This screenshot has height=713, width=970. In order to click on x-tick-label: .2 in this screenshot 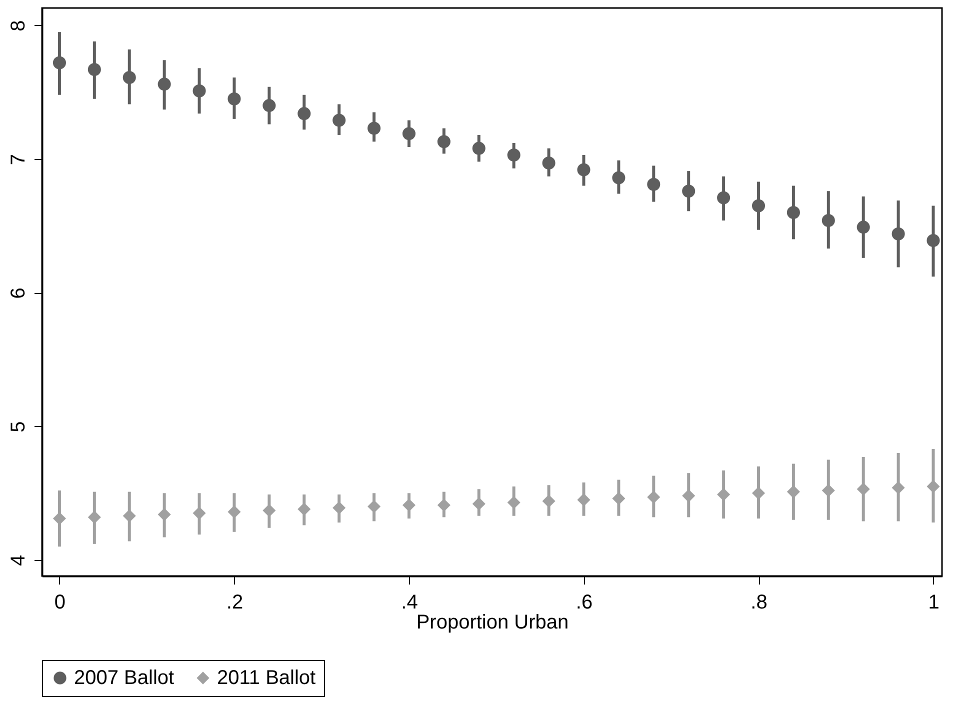, I will do `click(235, 603)`.